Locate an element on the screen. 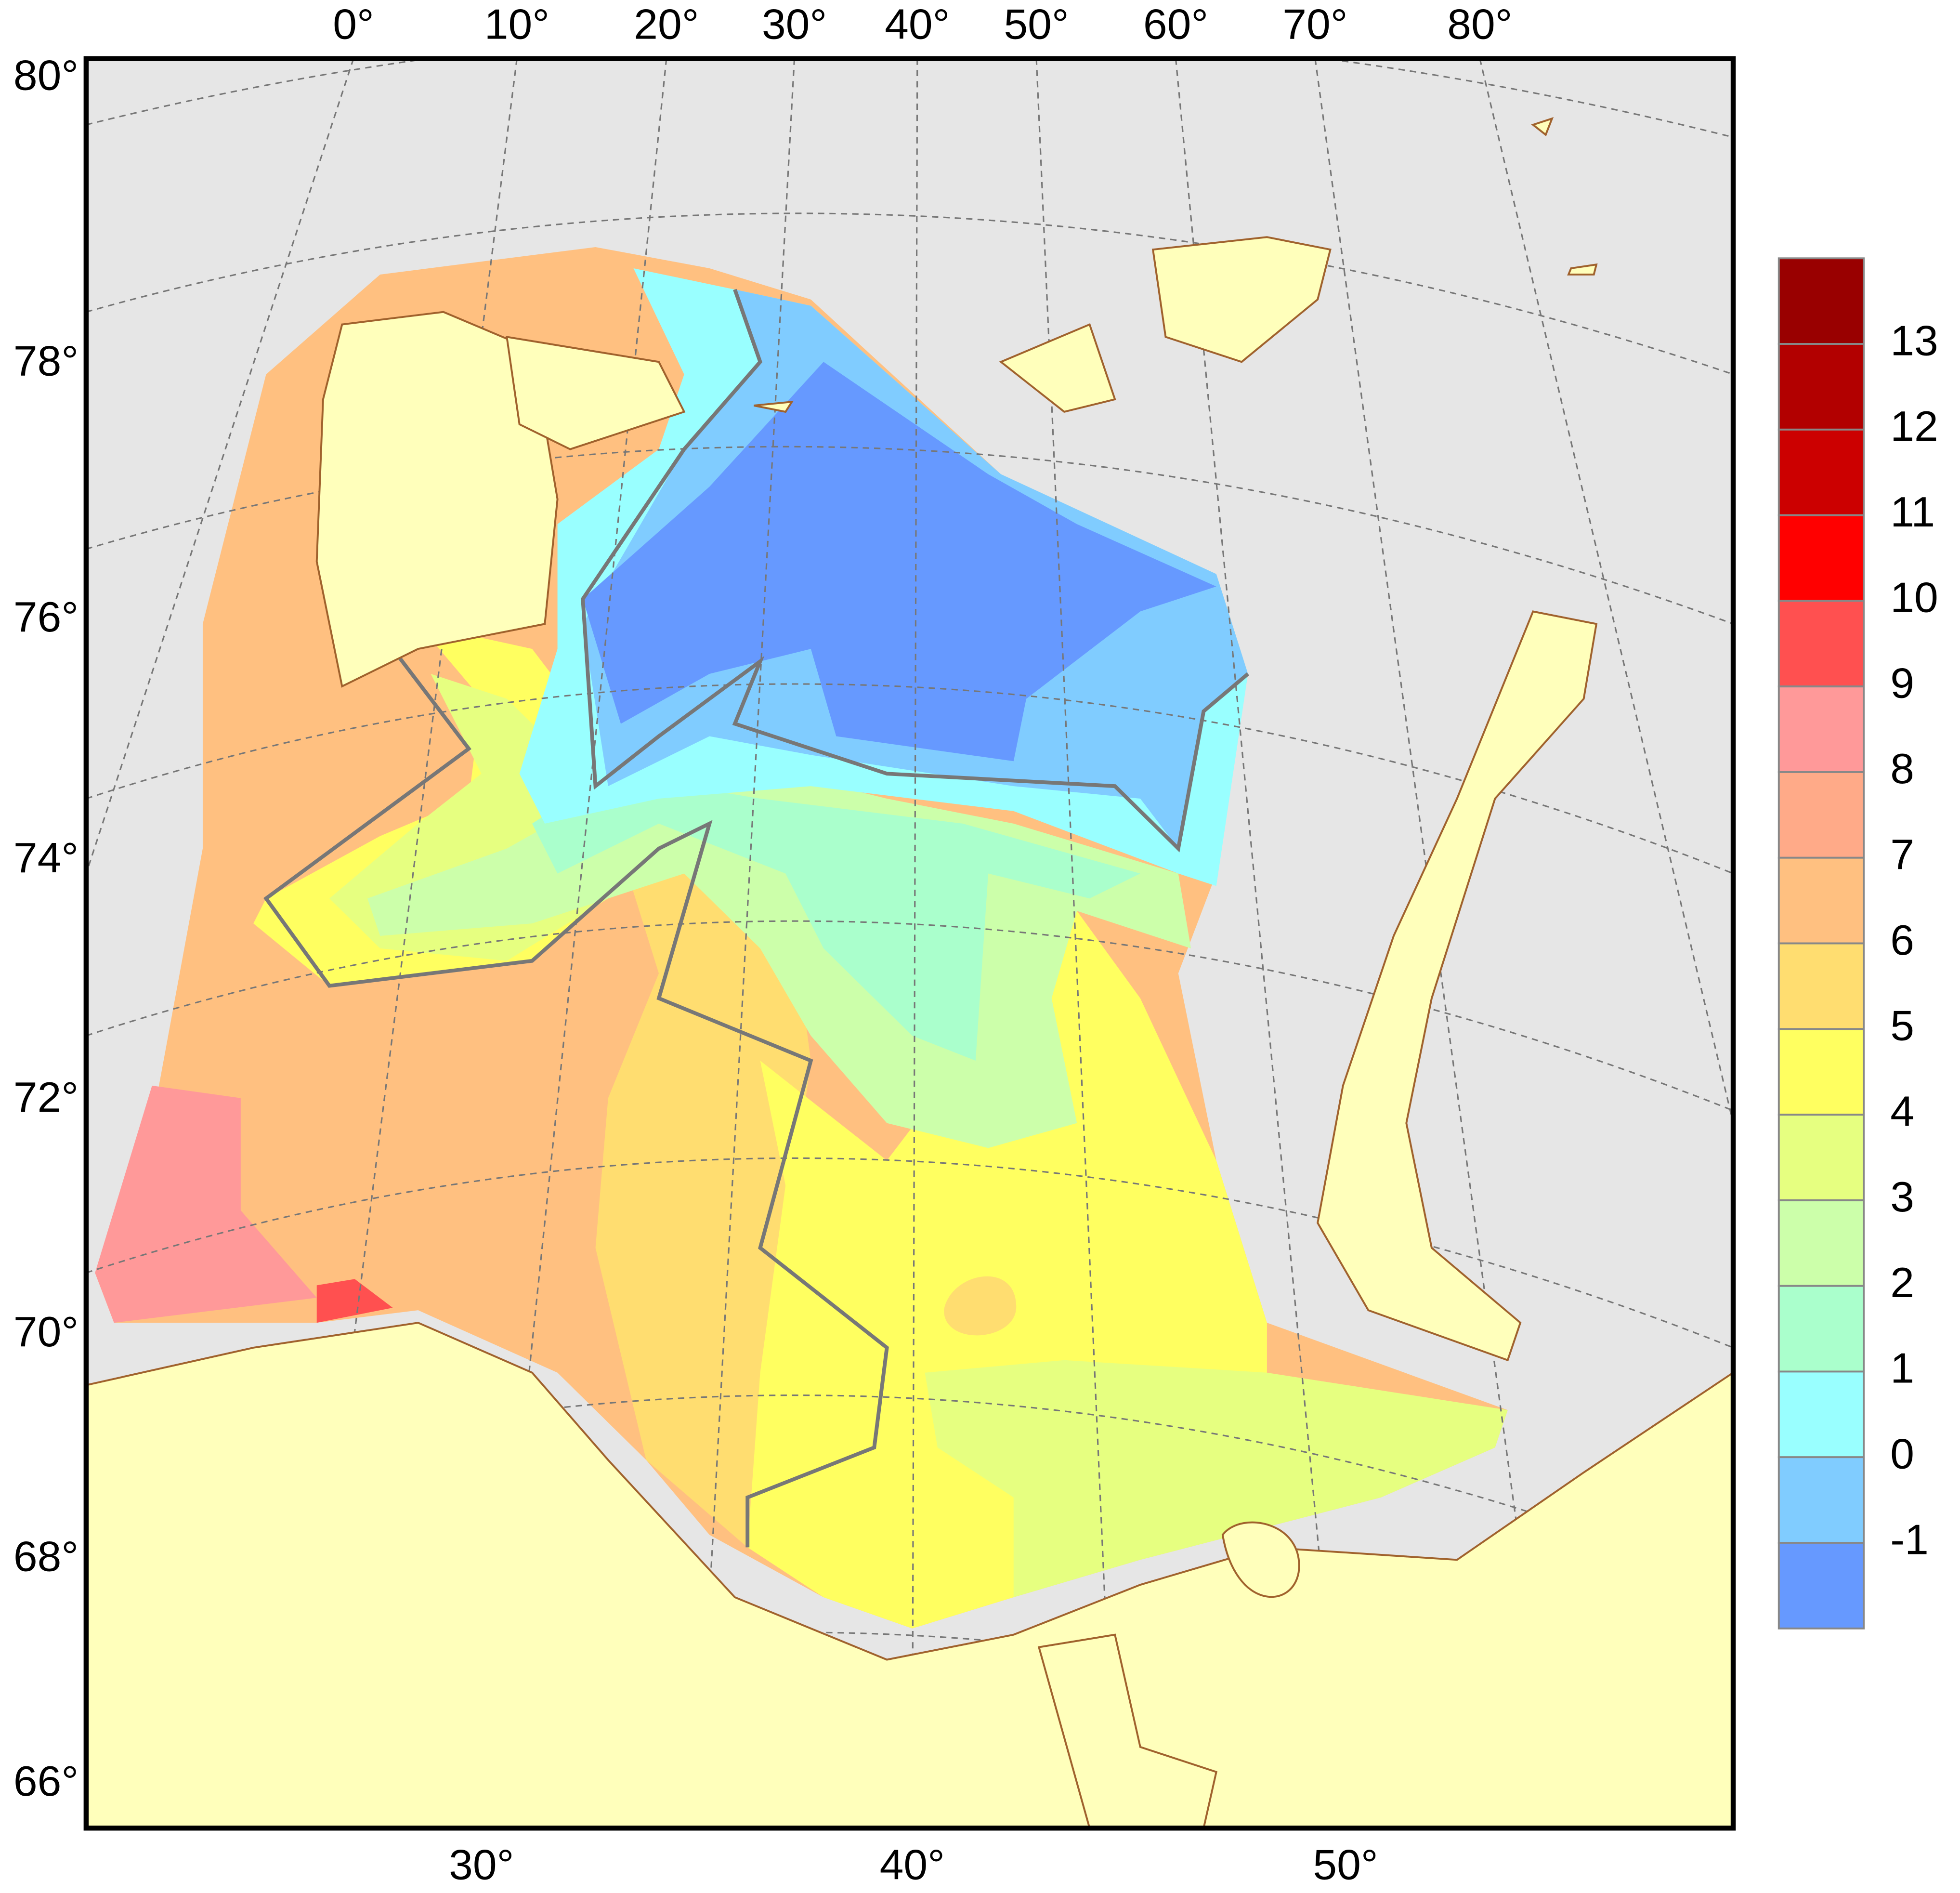 The image size is (1960, 1893). colorbar-label: 1 is located at coordinates (1902, 1368).